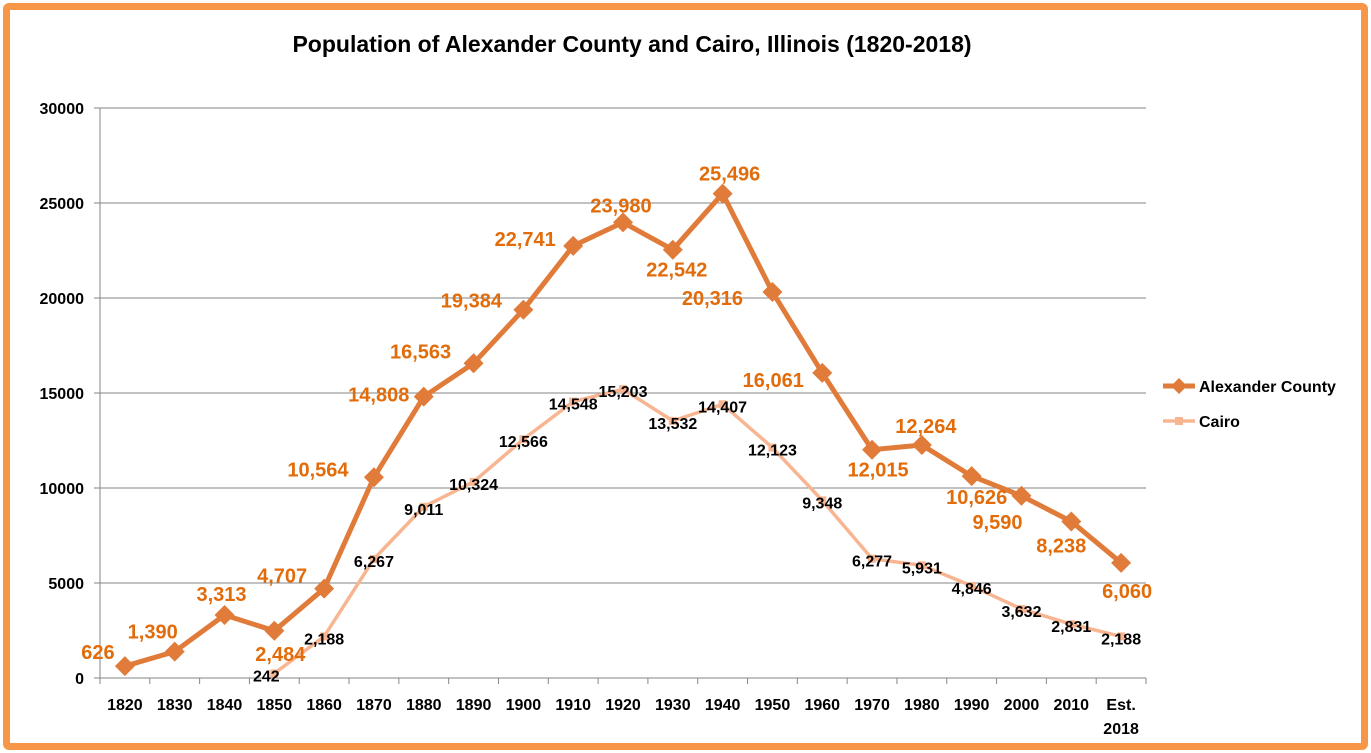  Describe the element at coordinates (1179, 421) in the screenshot. I see `legend-marker-square` at that location.